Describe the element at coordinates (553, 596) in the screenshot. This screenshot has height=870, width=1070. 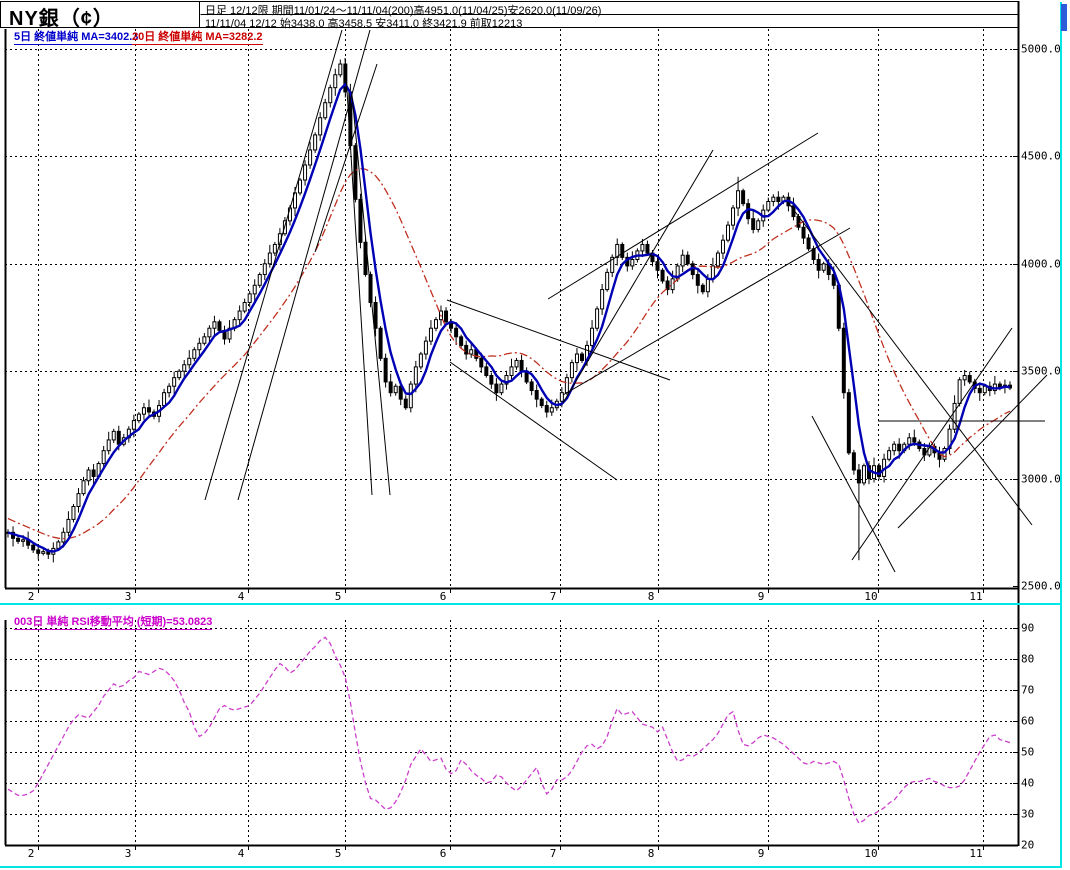
I see `month-axis-label: 7` at that location.